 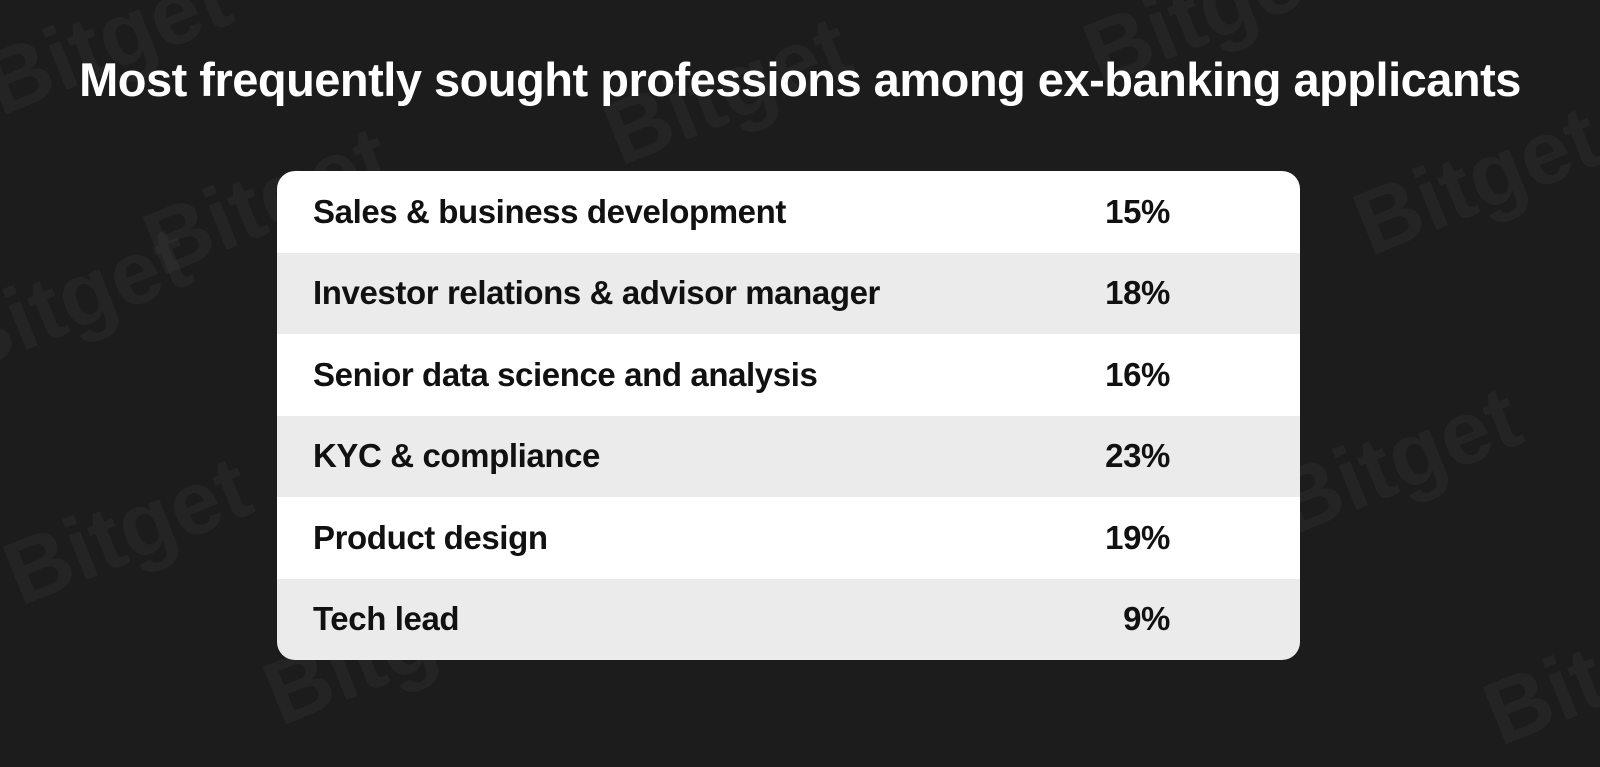 I want to click on table-row: Senior data science and analysis 16%, so click(x=788, y=375).